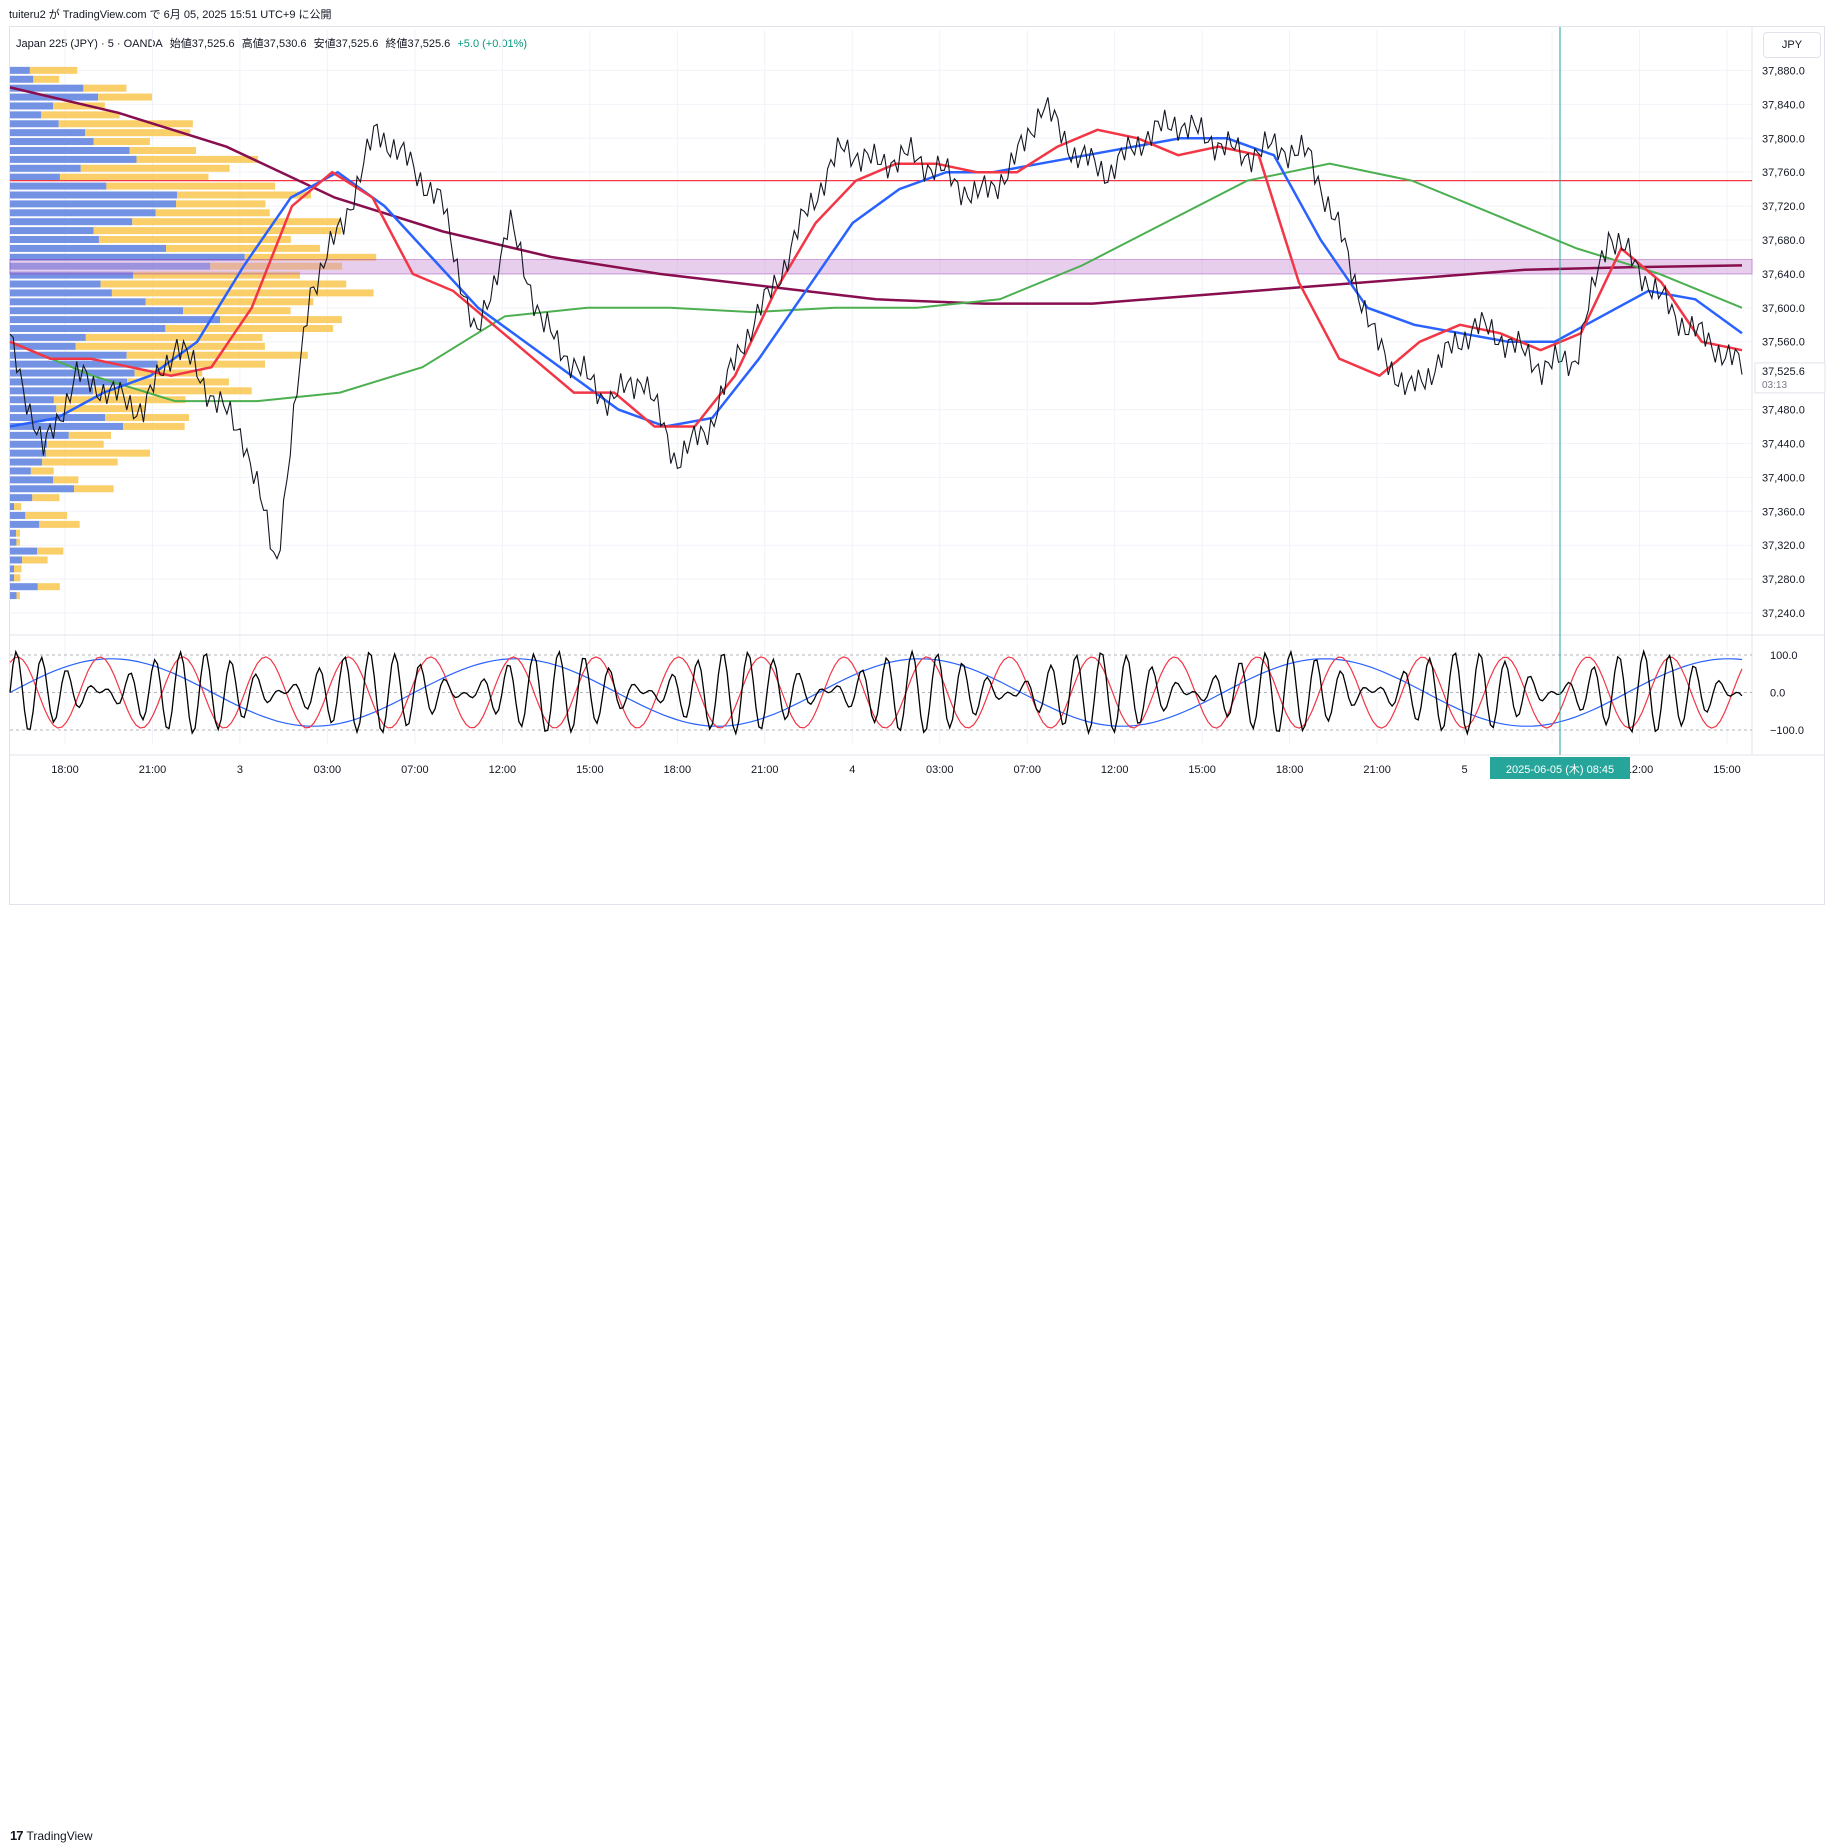 Image resolution: width=1835 pixels, height=1843 pixels. Describe the element at coordinates (346, 44) in the screenshot. I see `low-value: 安値37,525.6` at that location.